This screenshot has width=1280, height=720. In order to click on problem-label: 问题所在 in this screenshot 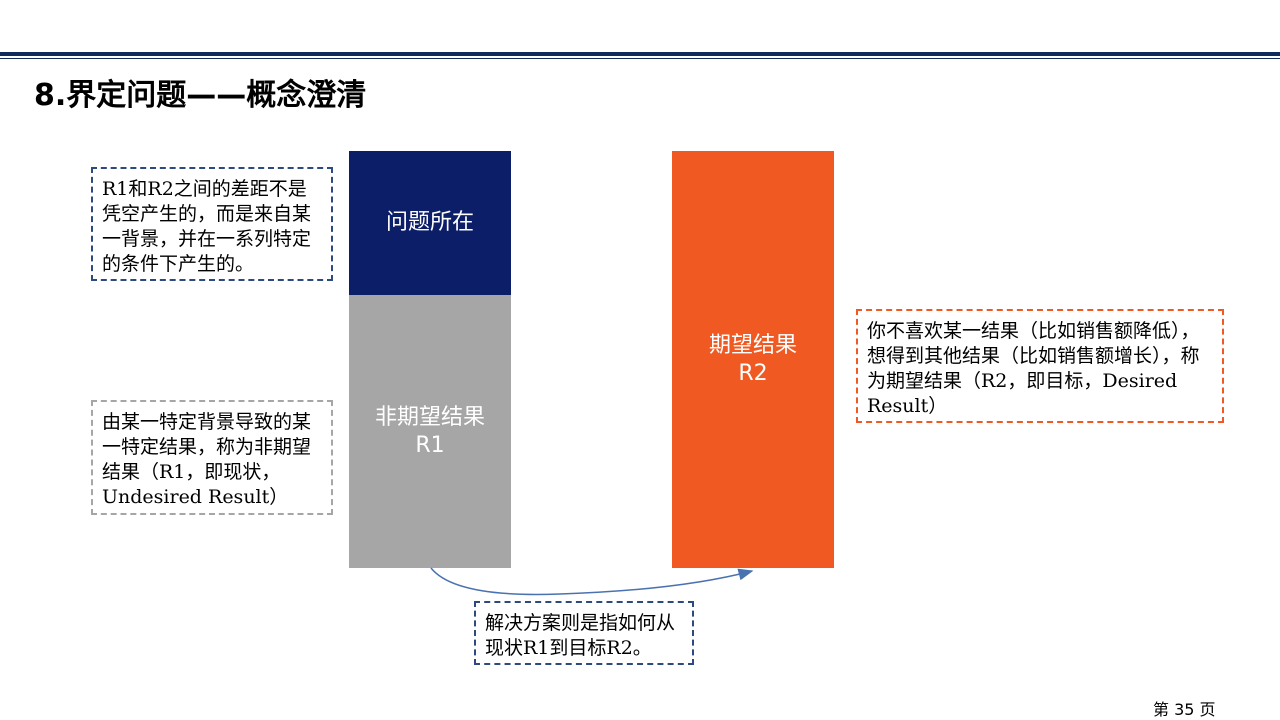, I will do `click(429, 222)`.